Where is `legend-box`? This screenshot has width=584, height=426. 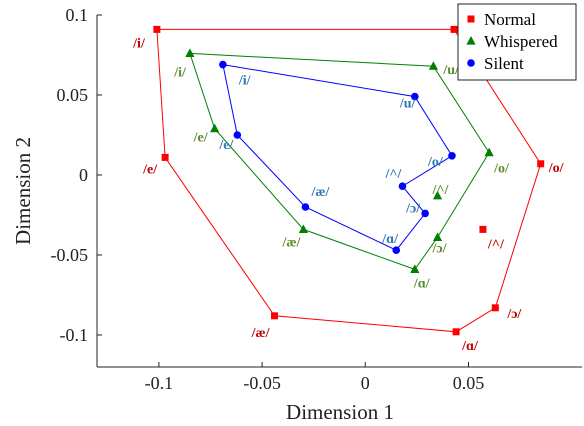 legend-box is located at coordinates (517, 42).